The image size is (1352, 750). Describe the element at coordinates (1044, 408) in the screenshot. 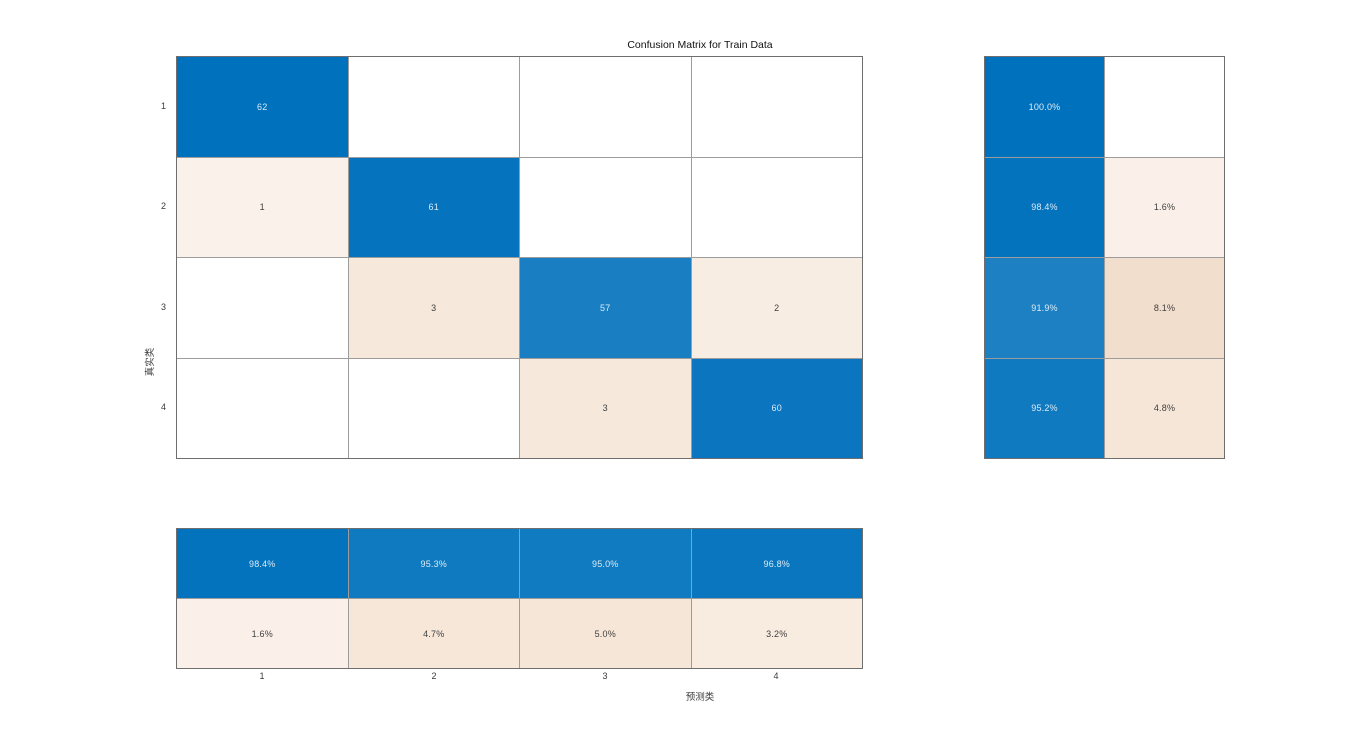

I see `row-summary-cell-r4c1: 95.2%` at that location.